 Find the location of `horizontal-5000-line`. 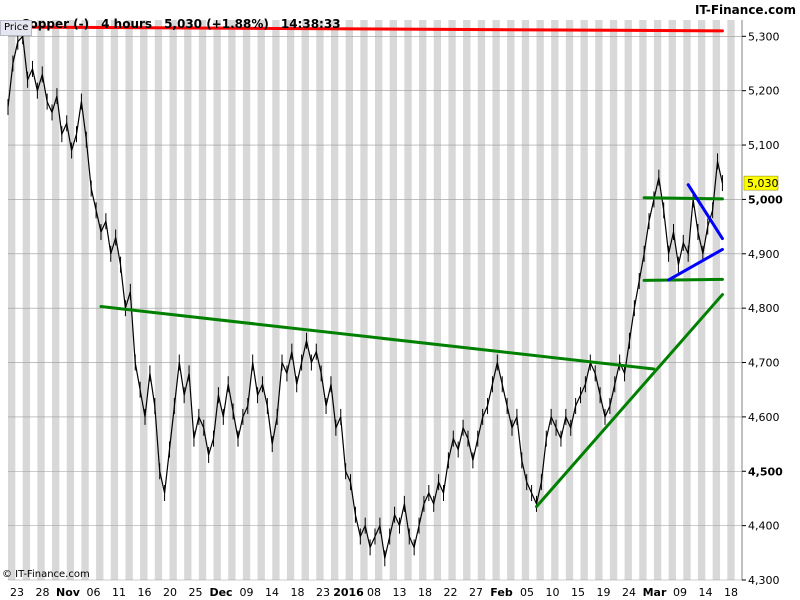

horizontal-5000-line is located at coordinates (683, 198).